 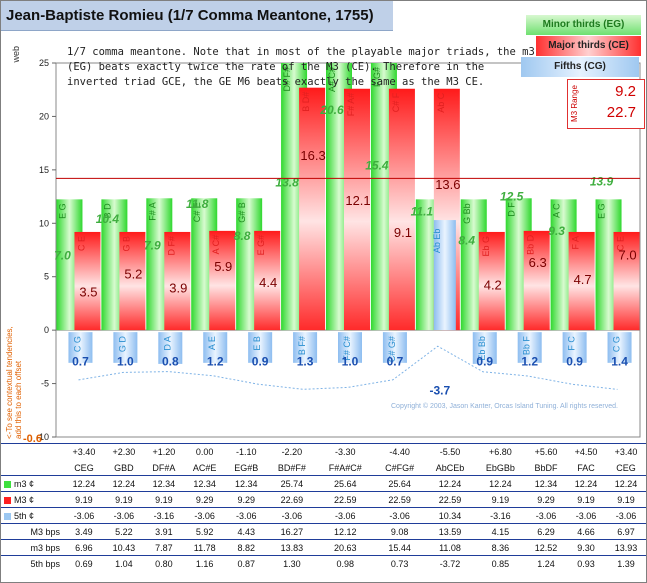 What do you see at coordinates (84, 531) in the screenshot?
I see `value-cell: 3.49` at bounding box center [84, 531].